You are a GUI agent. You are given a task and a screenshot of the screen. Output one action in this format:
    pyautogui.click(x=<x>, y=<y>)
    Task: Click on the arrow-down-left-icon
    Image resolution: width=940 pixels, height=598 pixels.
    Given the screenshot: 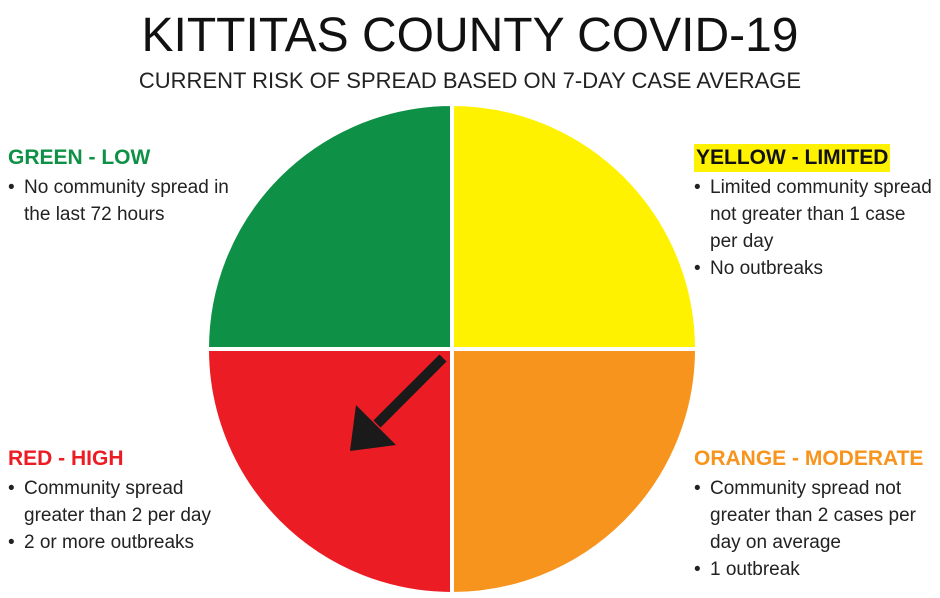 What is the action you would take?
    pyautogui.click(x=398, y=402)
    